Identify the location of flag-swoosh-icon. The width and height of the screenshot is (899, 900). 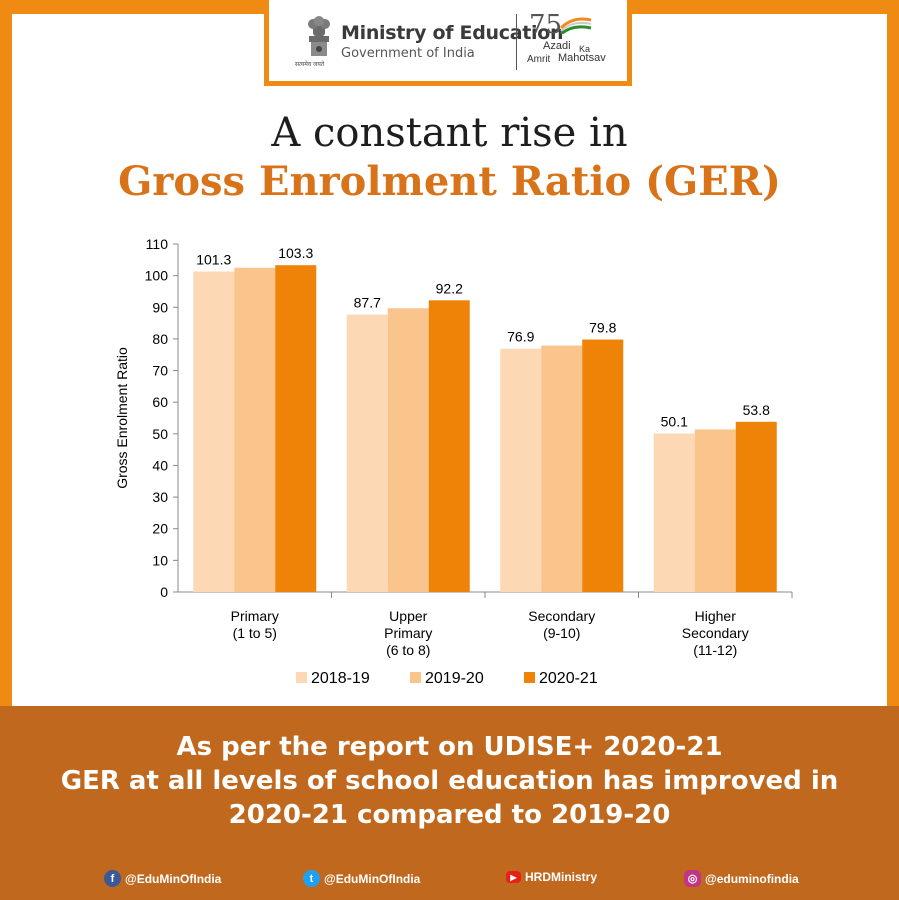
(575, 25).